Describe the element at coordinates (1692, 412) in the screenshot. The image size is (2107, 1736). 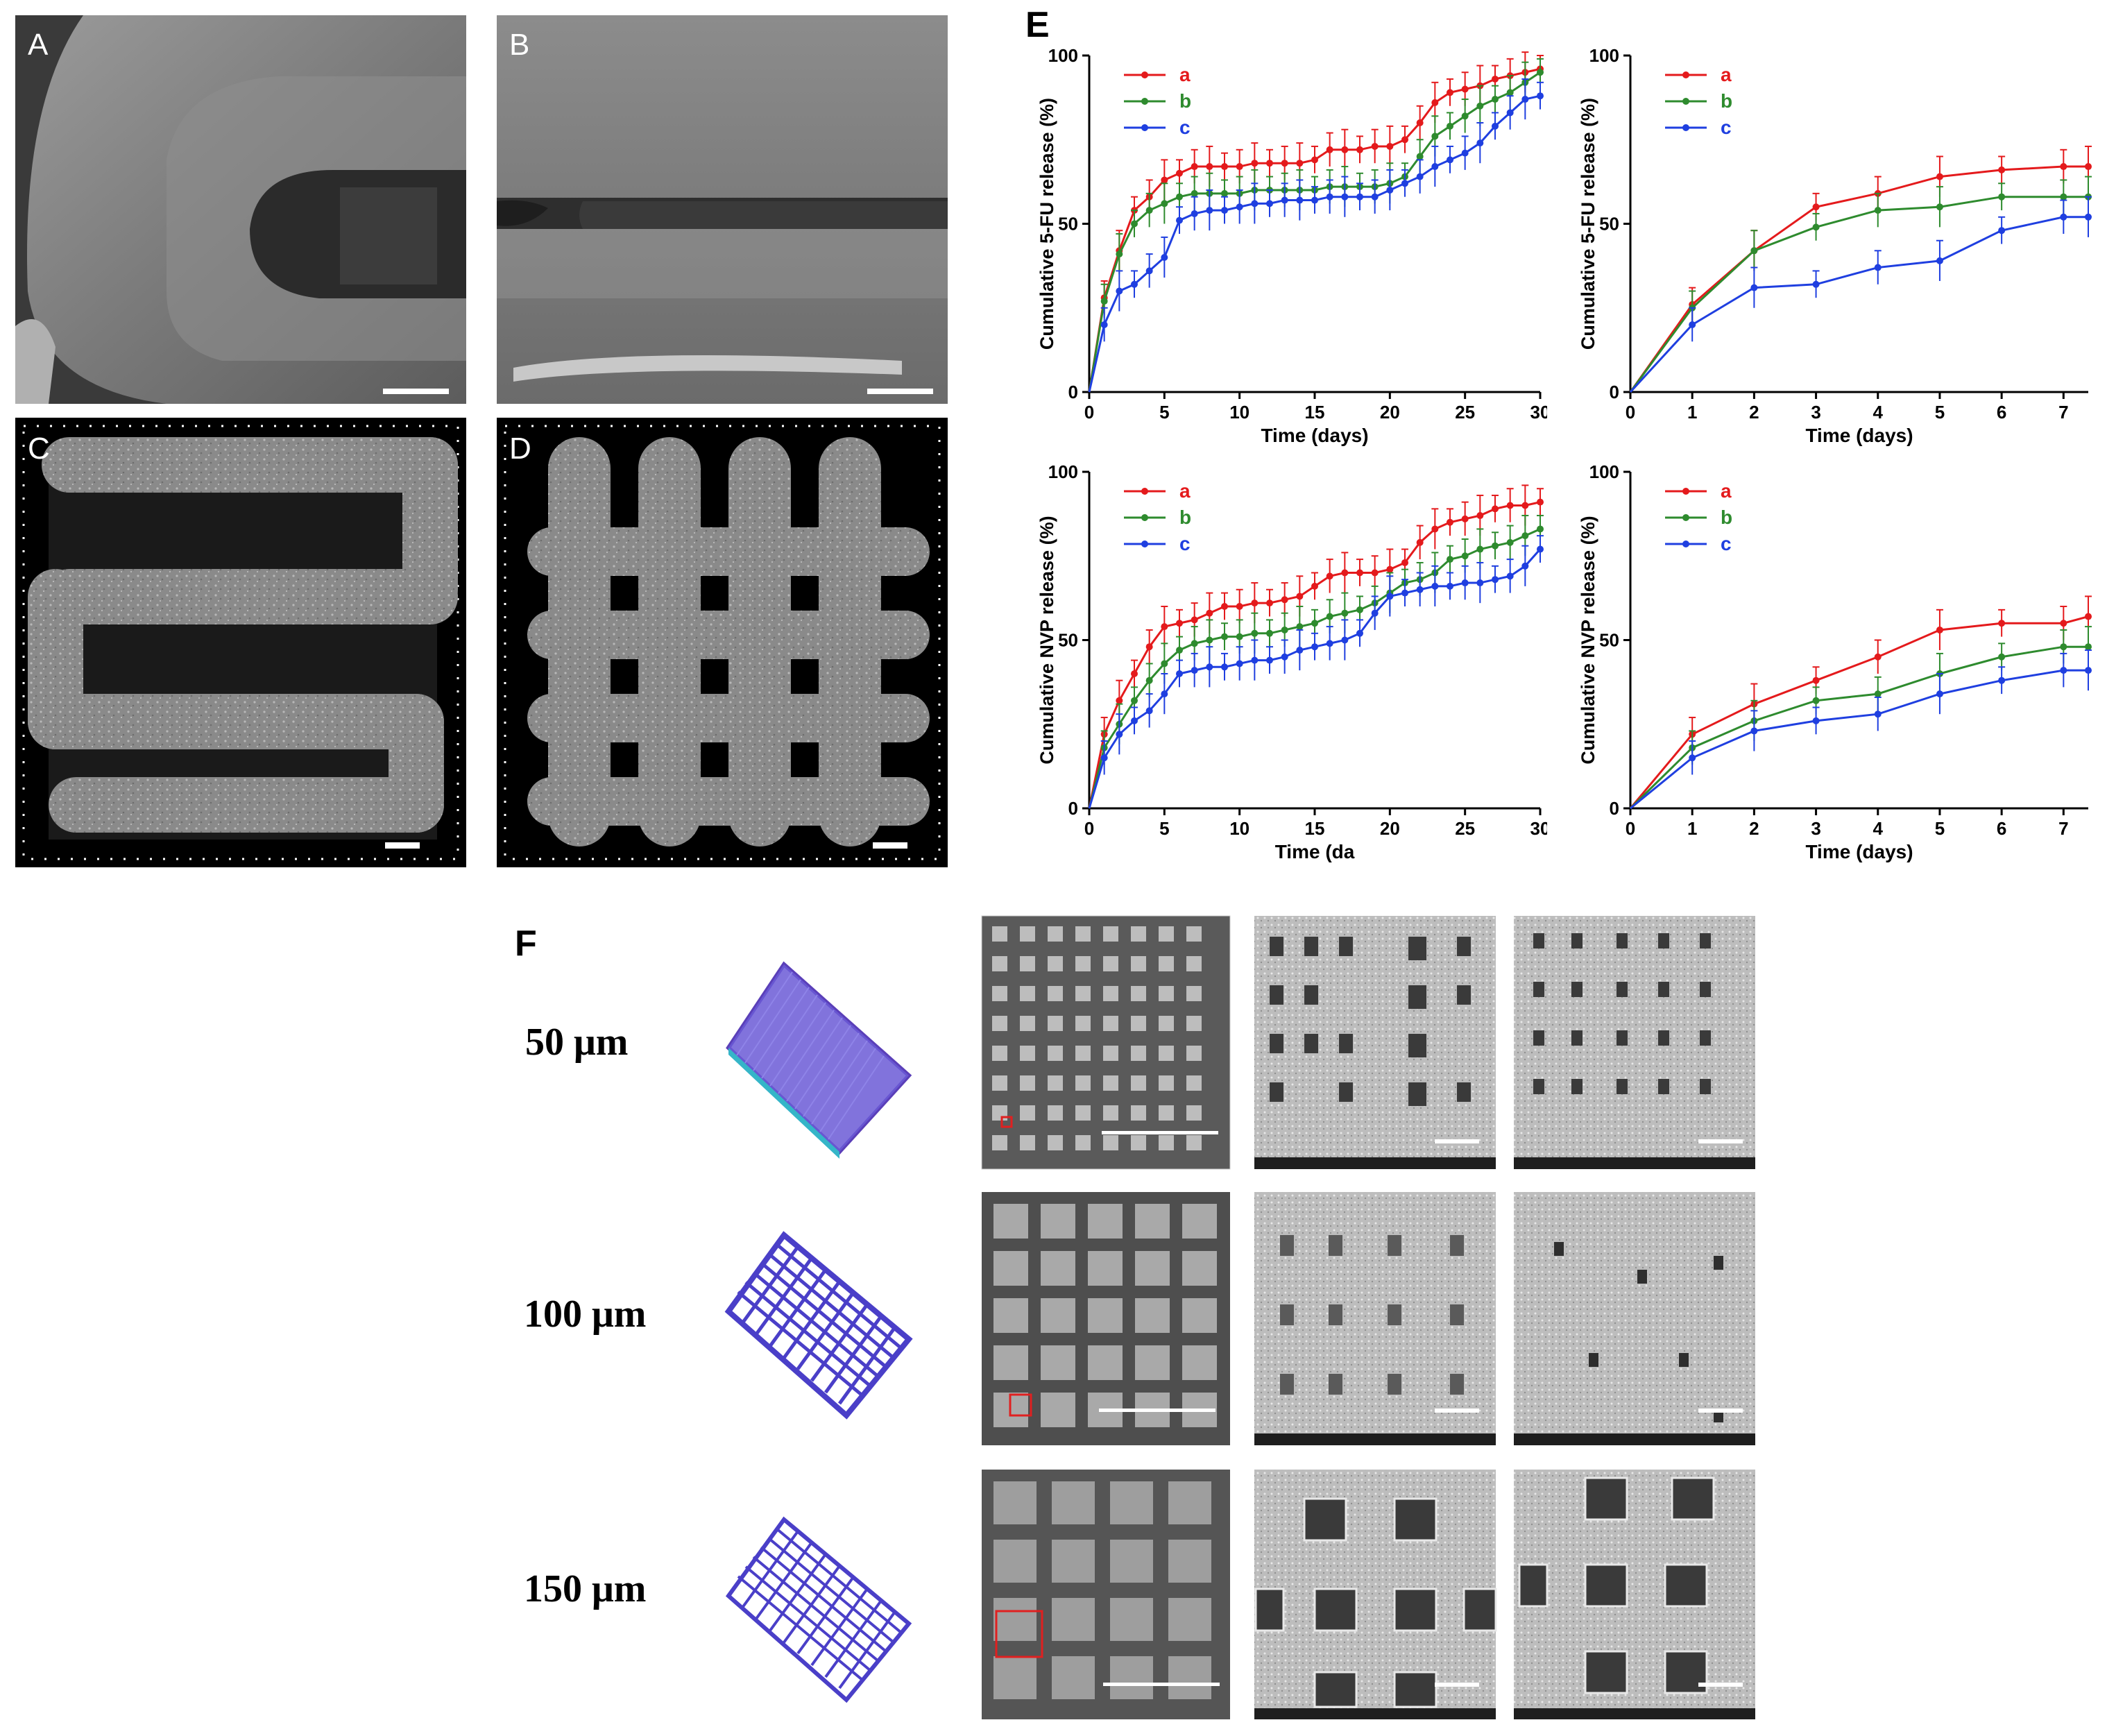
I see `x-tick-label: 1` at that location.